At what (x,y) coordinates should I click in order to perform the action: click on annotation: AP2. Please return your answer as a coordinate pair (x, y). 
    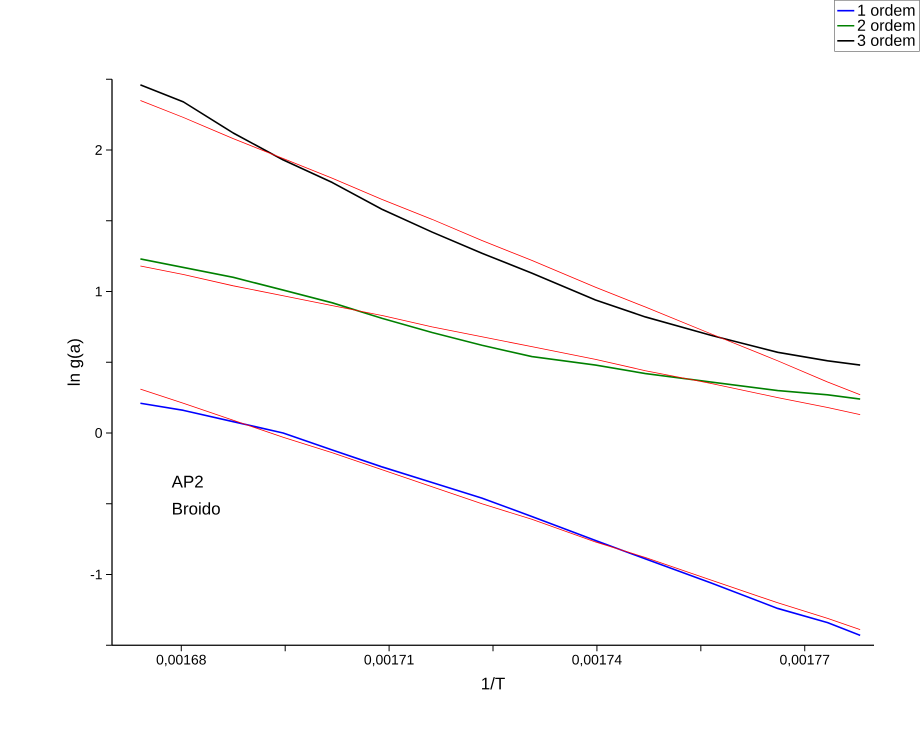
    Looking at the image, I should click on (187, 482).